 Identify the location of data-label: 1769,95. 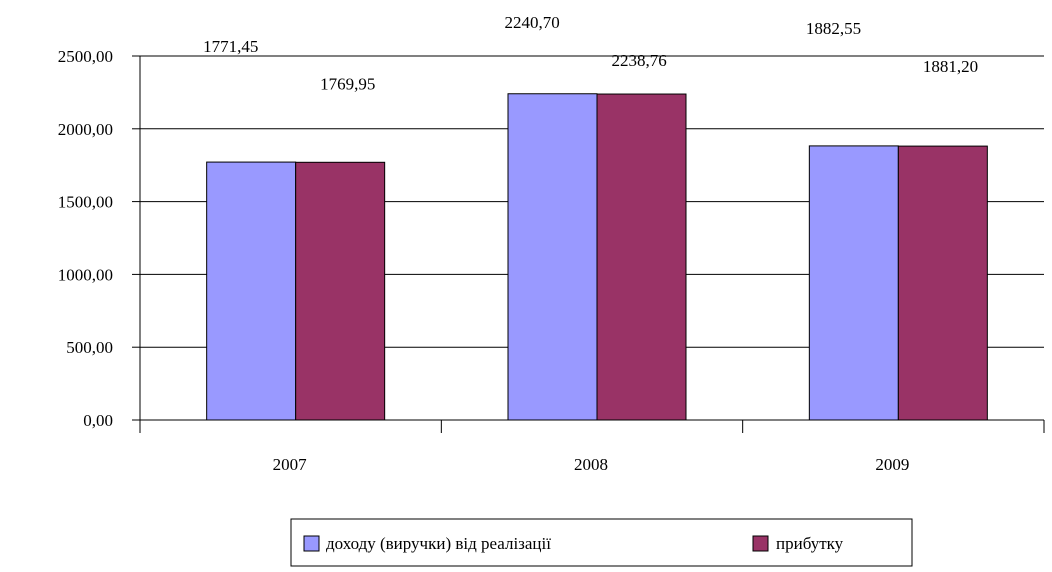
(347, 83).